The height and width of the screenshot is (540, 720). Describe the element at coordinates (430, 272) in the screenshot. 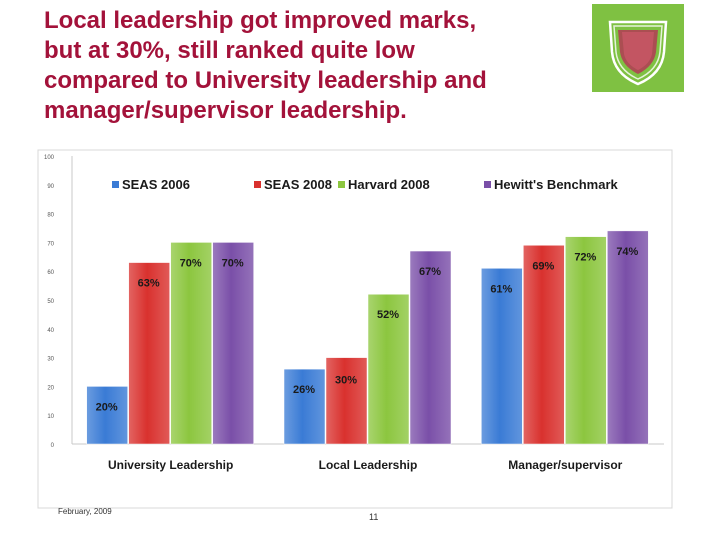

I see `bar-data-label: 67%` at that location.